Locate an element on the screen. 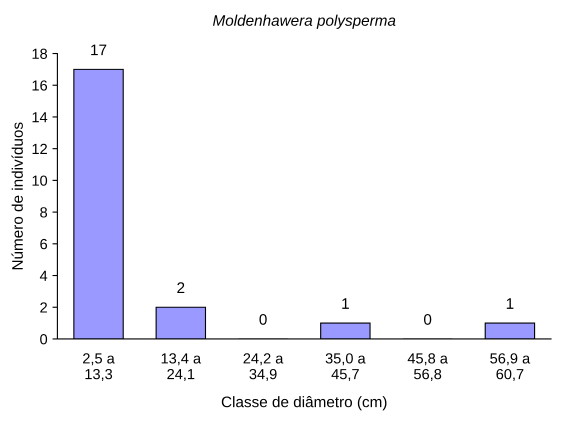  y-axis-title: Número de indivíduos is located at coordinates (17, 196).